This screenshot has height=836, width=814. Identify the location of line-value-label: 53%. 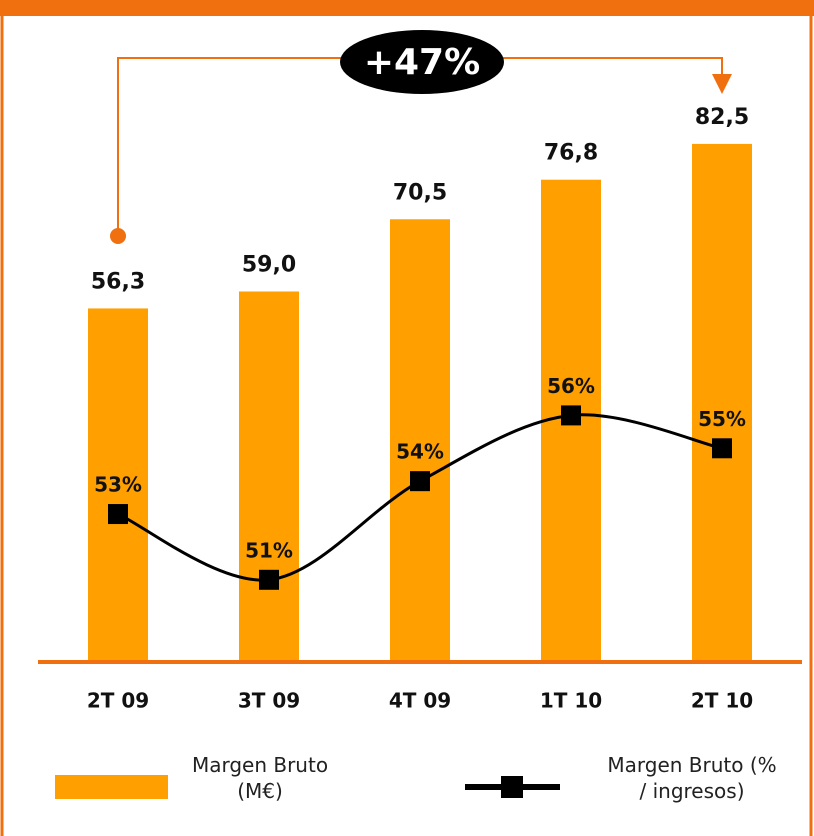
(118, 485).